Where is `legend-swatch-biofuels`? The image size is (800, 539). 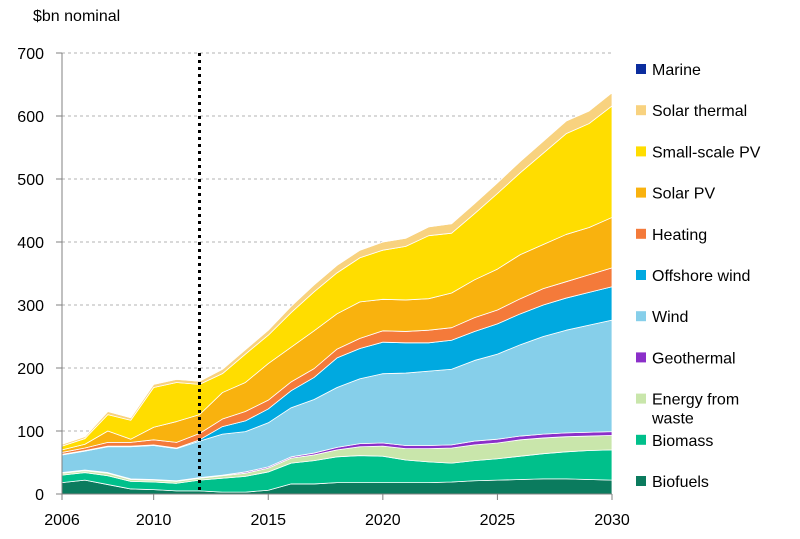
legend-swatch-biofuels is located at coordinates (641, 481).